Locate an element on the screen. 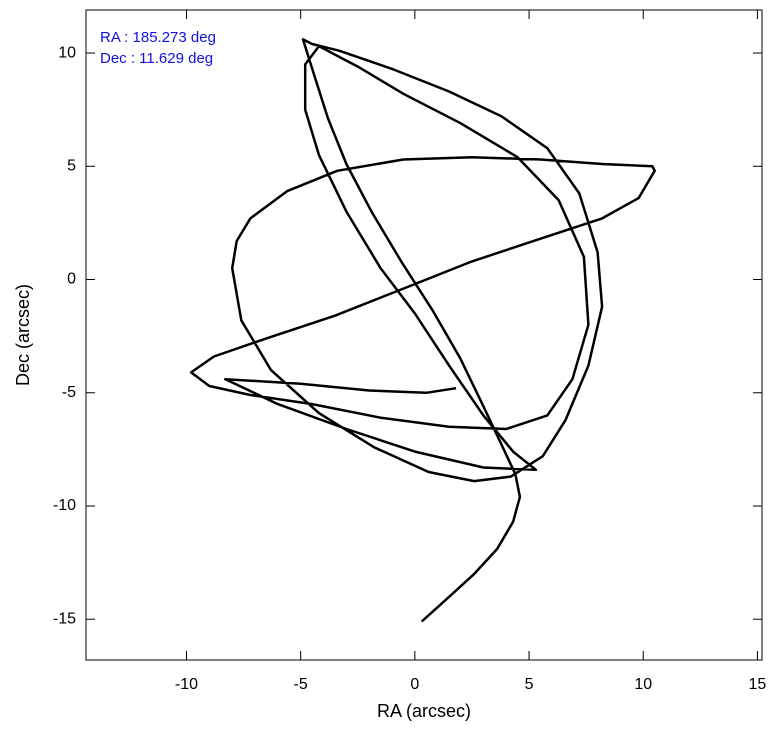  x-tick-label: -10 is located at coordinates (186, 684).